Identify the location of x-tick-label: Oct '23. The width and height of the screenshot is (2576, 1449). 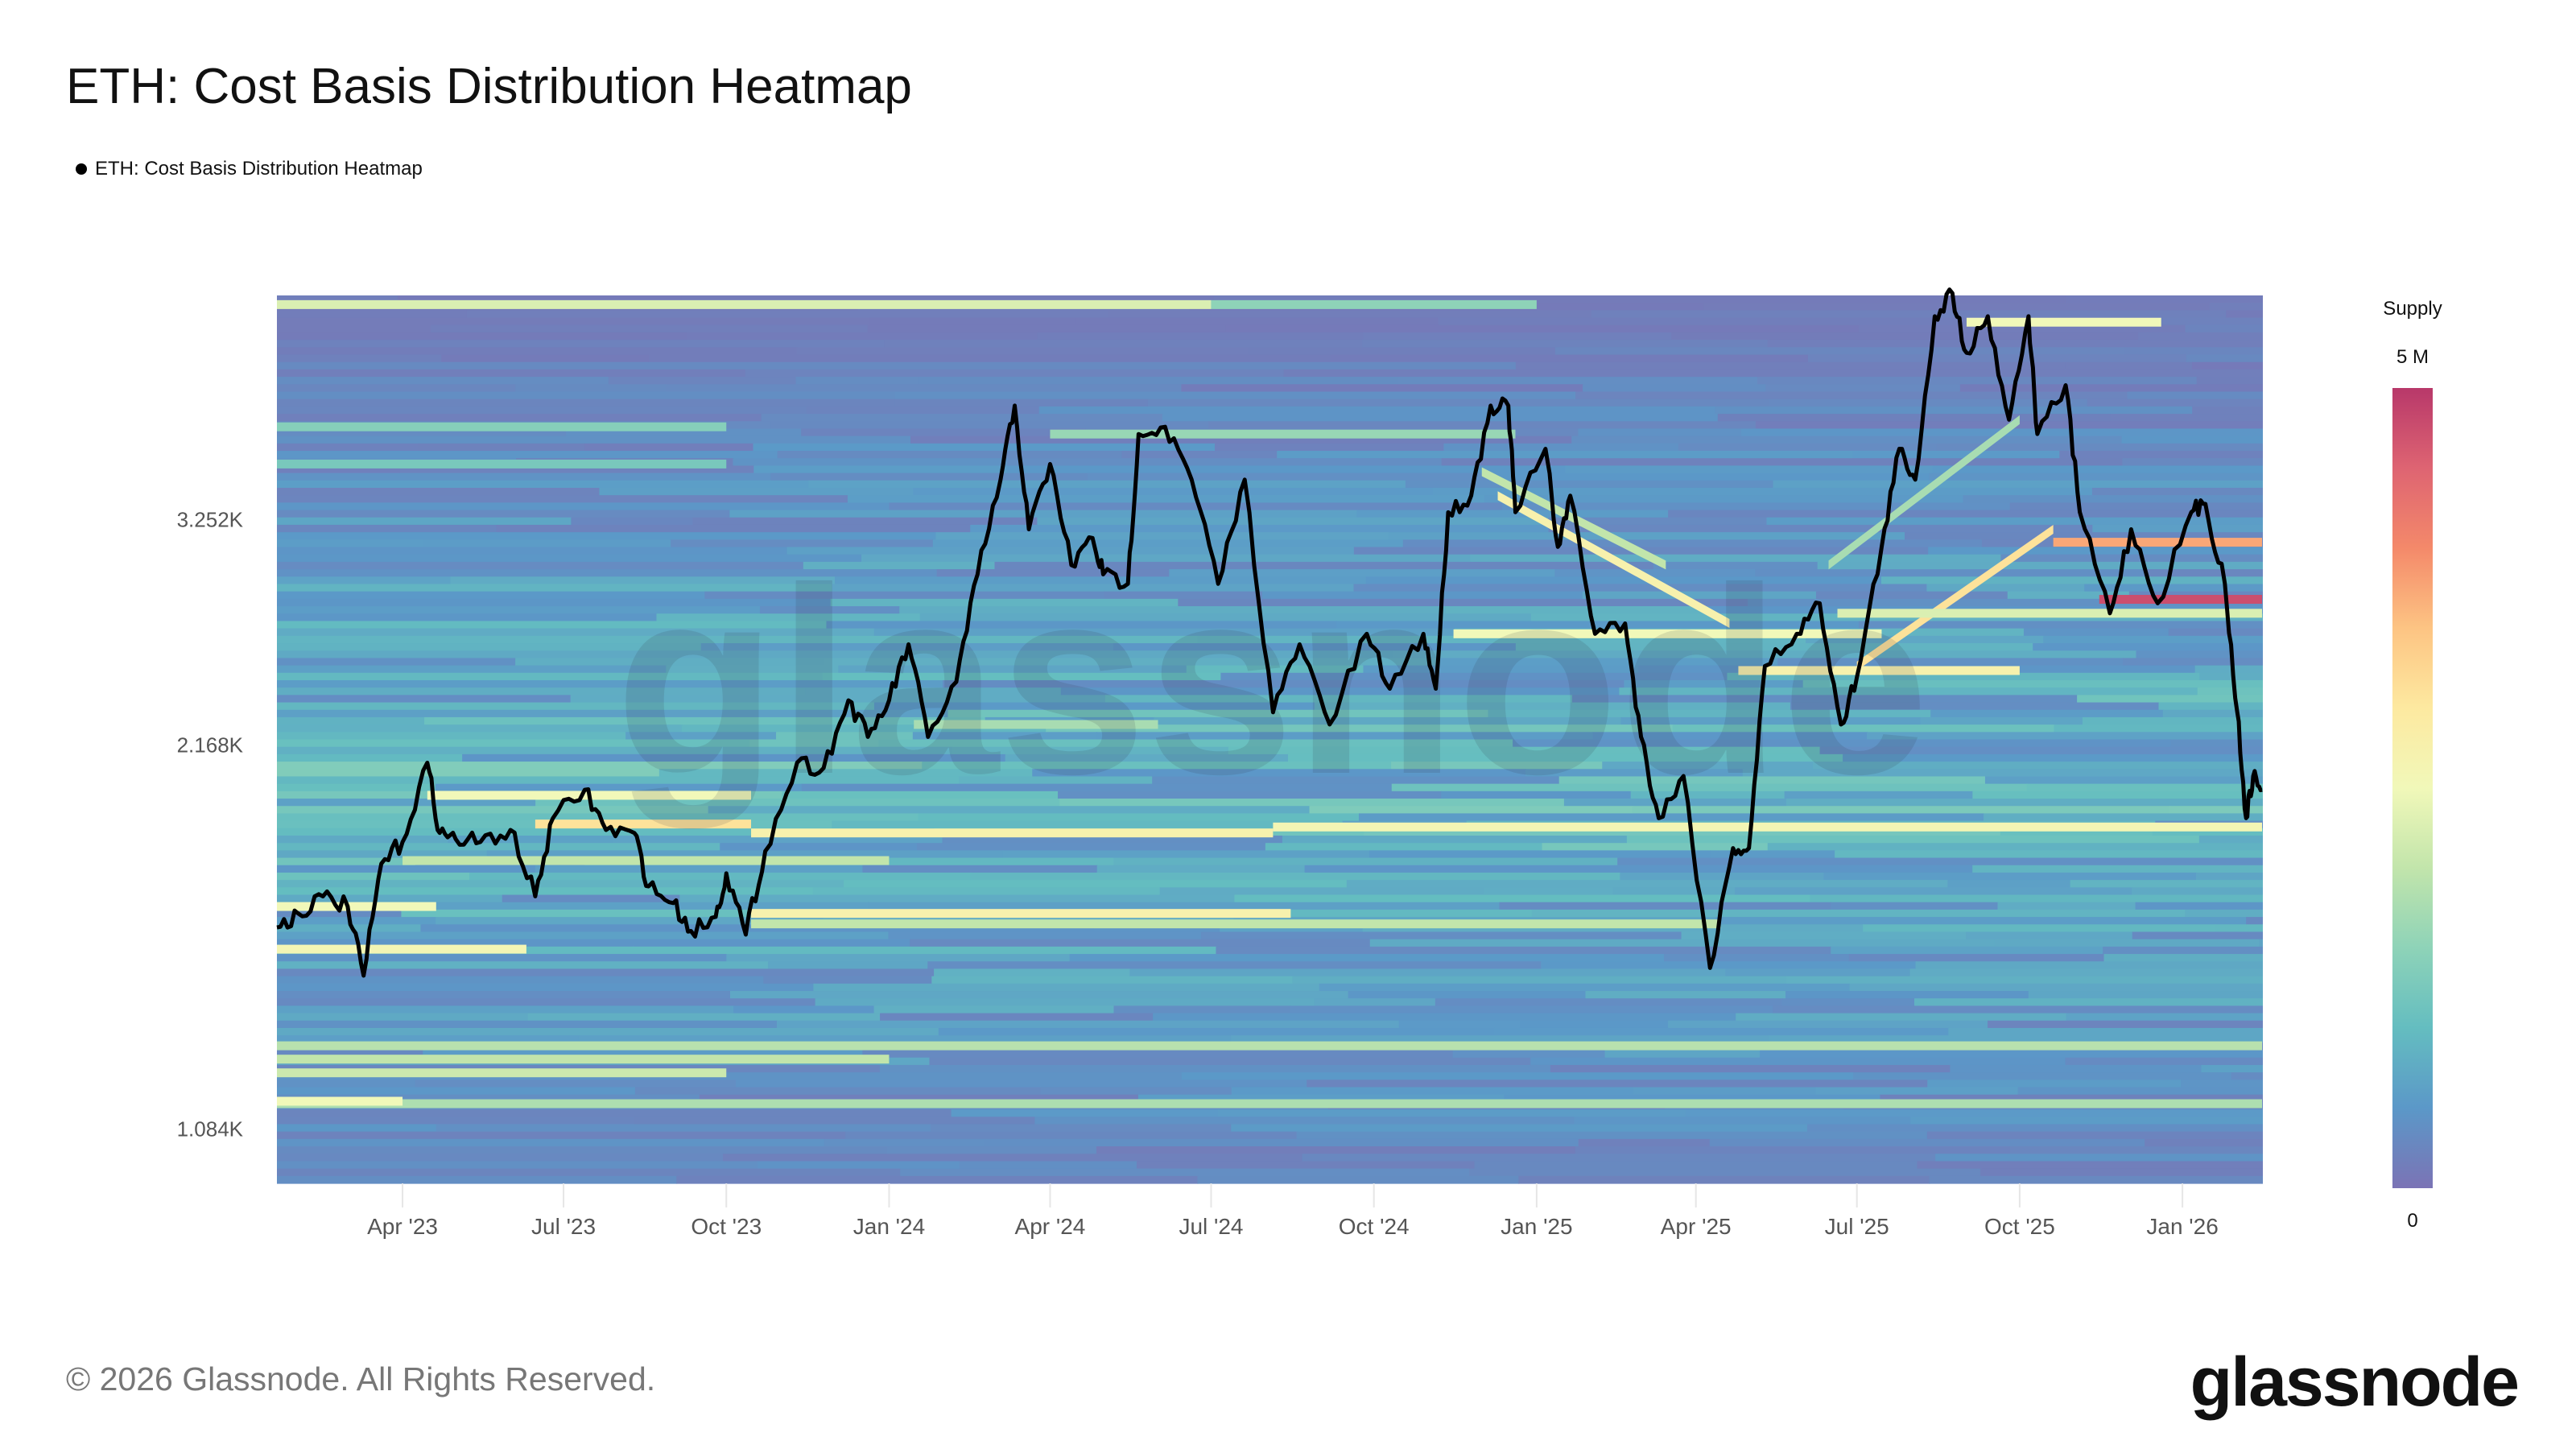
(726, 1226).